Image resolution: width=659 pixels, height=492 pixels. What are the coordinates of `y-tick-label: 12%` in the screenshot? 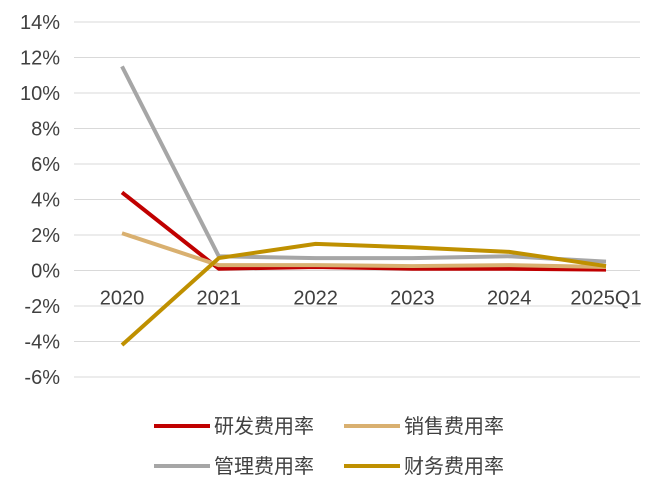 It's located at (40, 59).